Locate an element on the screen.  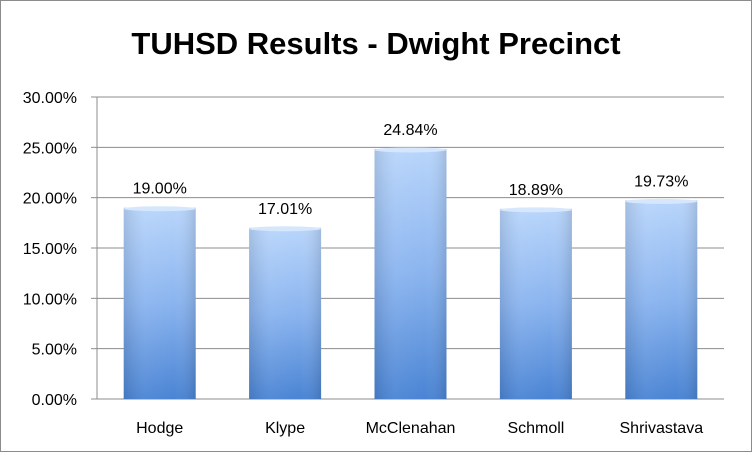
bar-klype is located at coordinates (285, 312).